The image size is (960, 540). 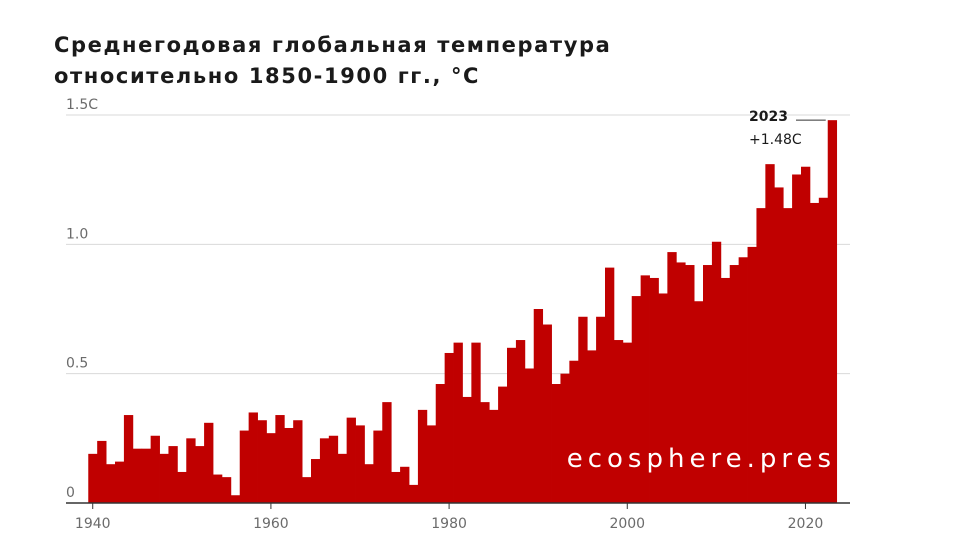 What do you see at coordinates (752, 375) in the screenshot?
I see `bar-2014` at bounding box center [752, 375].